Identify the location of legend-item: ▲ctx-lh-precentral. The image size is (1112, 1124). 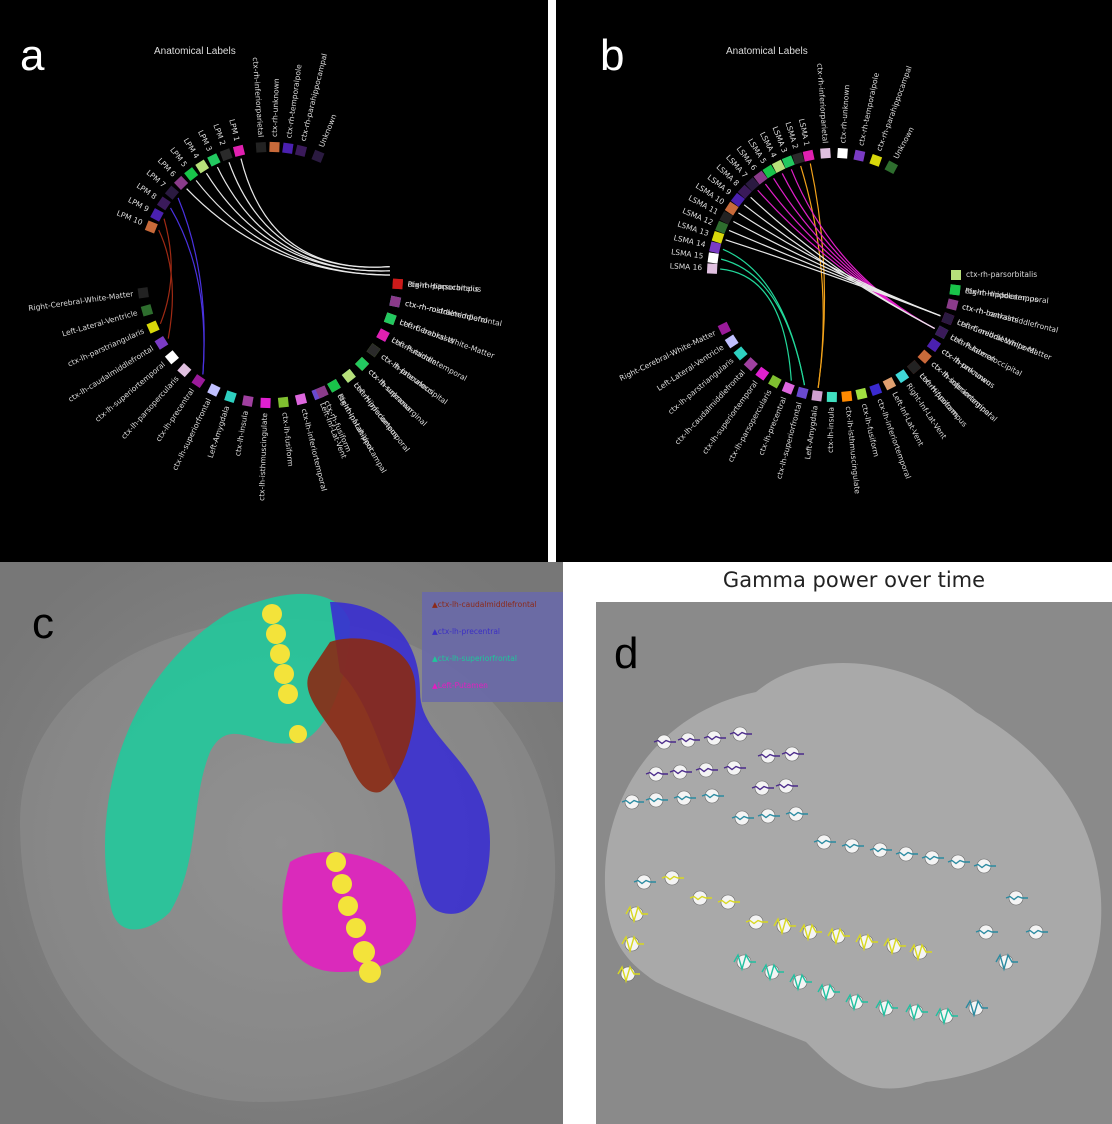
(466, 631).